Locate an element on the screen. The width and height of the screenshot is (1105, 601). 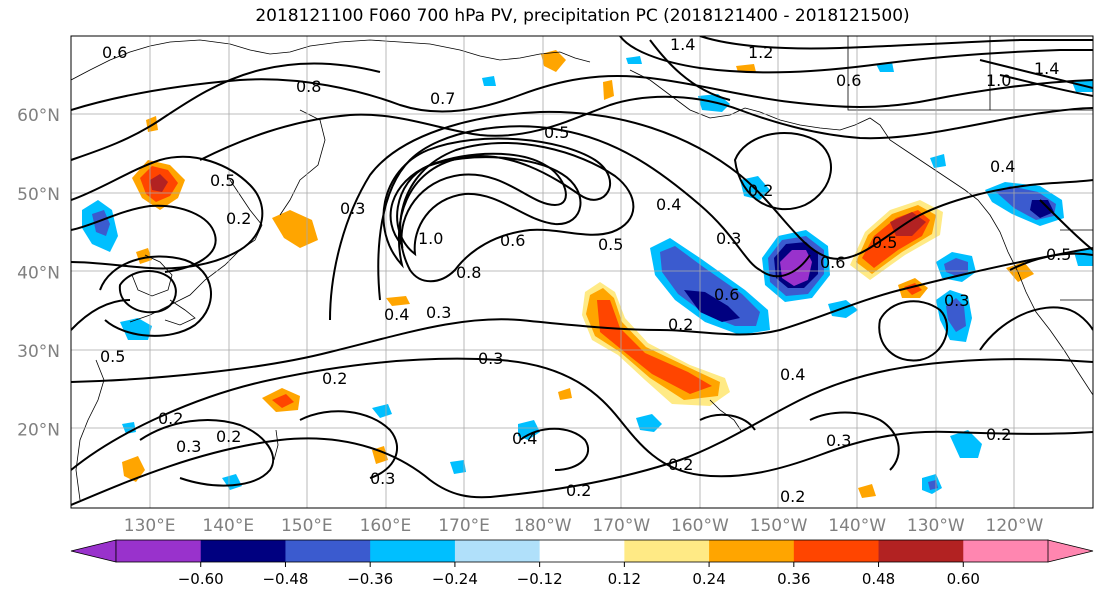
latitude-label: 40°N is located at coordinates (38, 273).